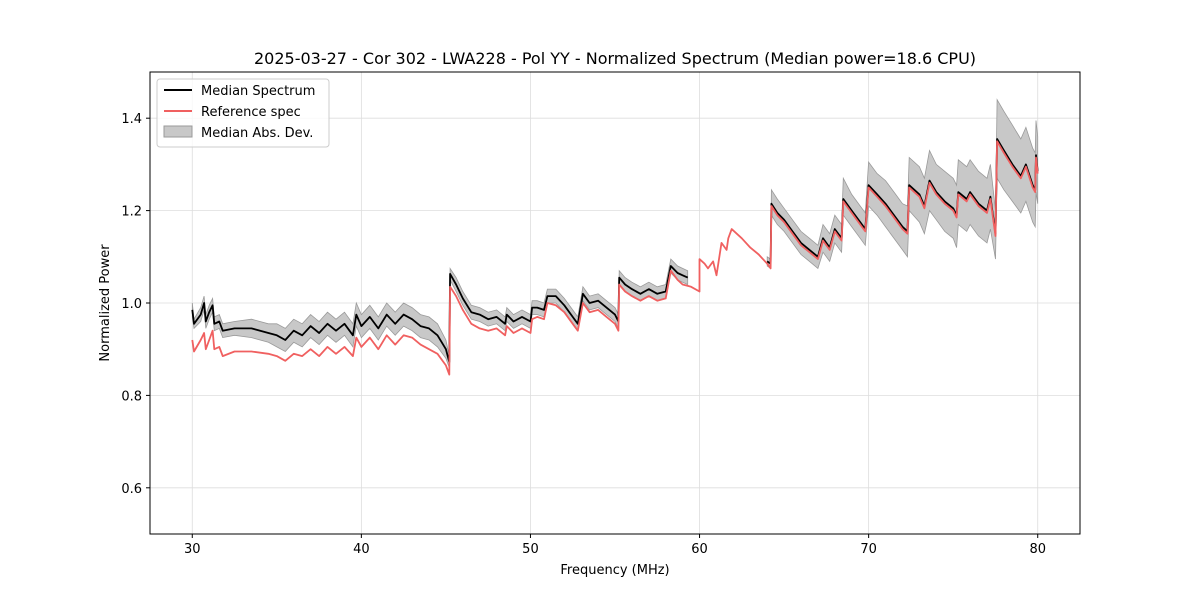 The height and width of the screenshot is (600, 1200). What do you see at coordinates (192, 549) in the screenshot?
I see `x-tick-label: 30` at bounding box center [192, 549].